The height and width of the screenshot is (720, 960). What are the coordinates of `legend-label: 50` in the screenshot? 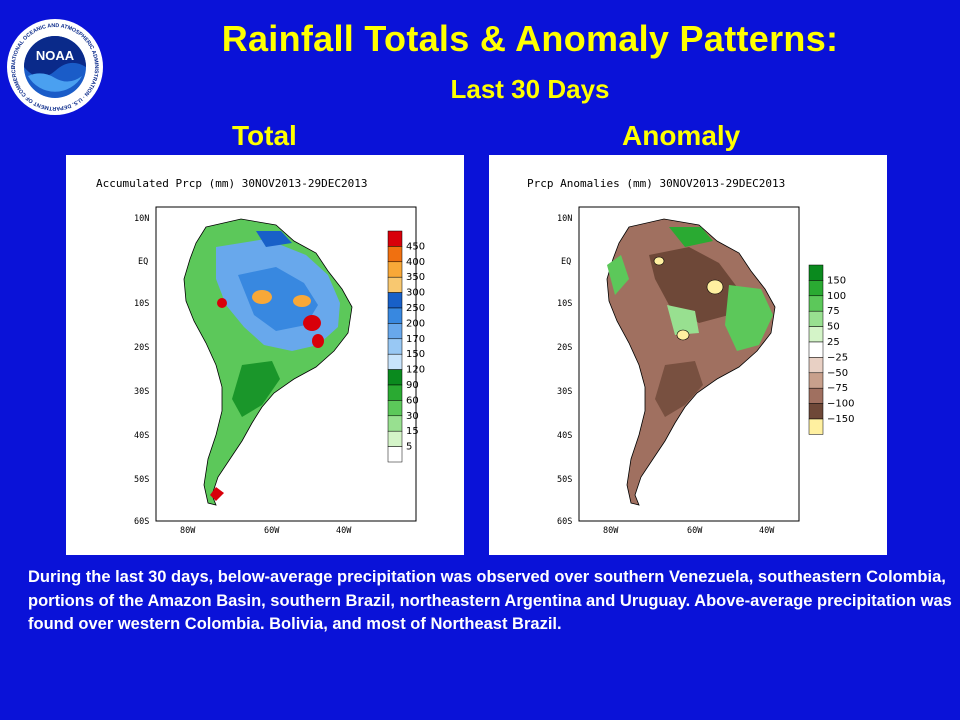 It's located at (833, 327).